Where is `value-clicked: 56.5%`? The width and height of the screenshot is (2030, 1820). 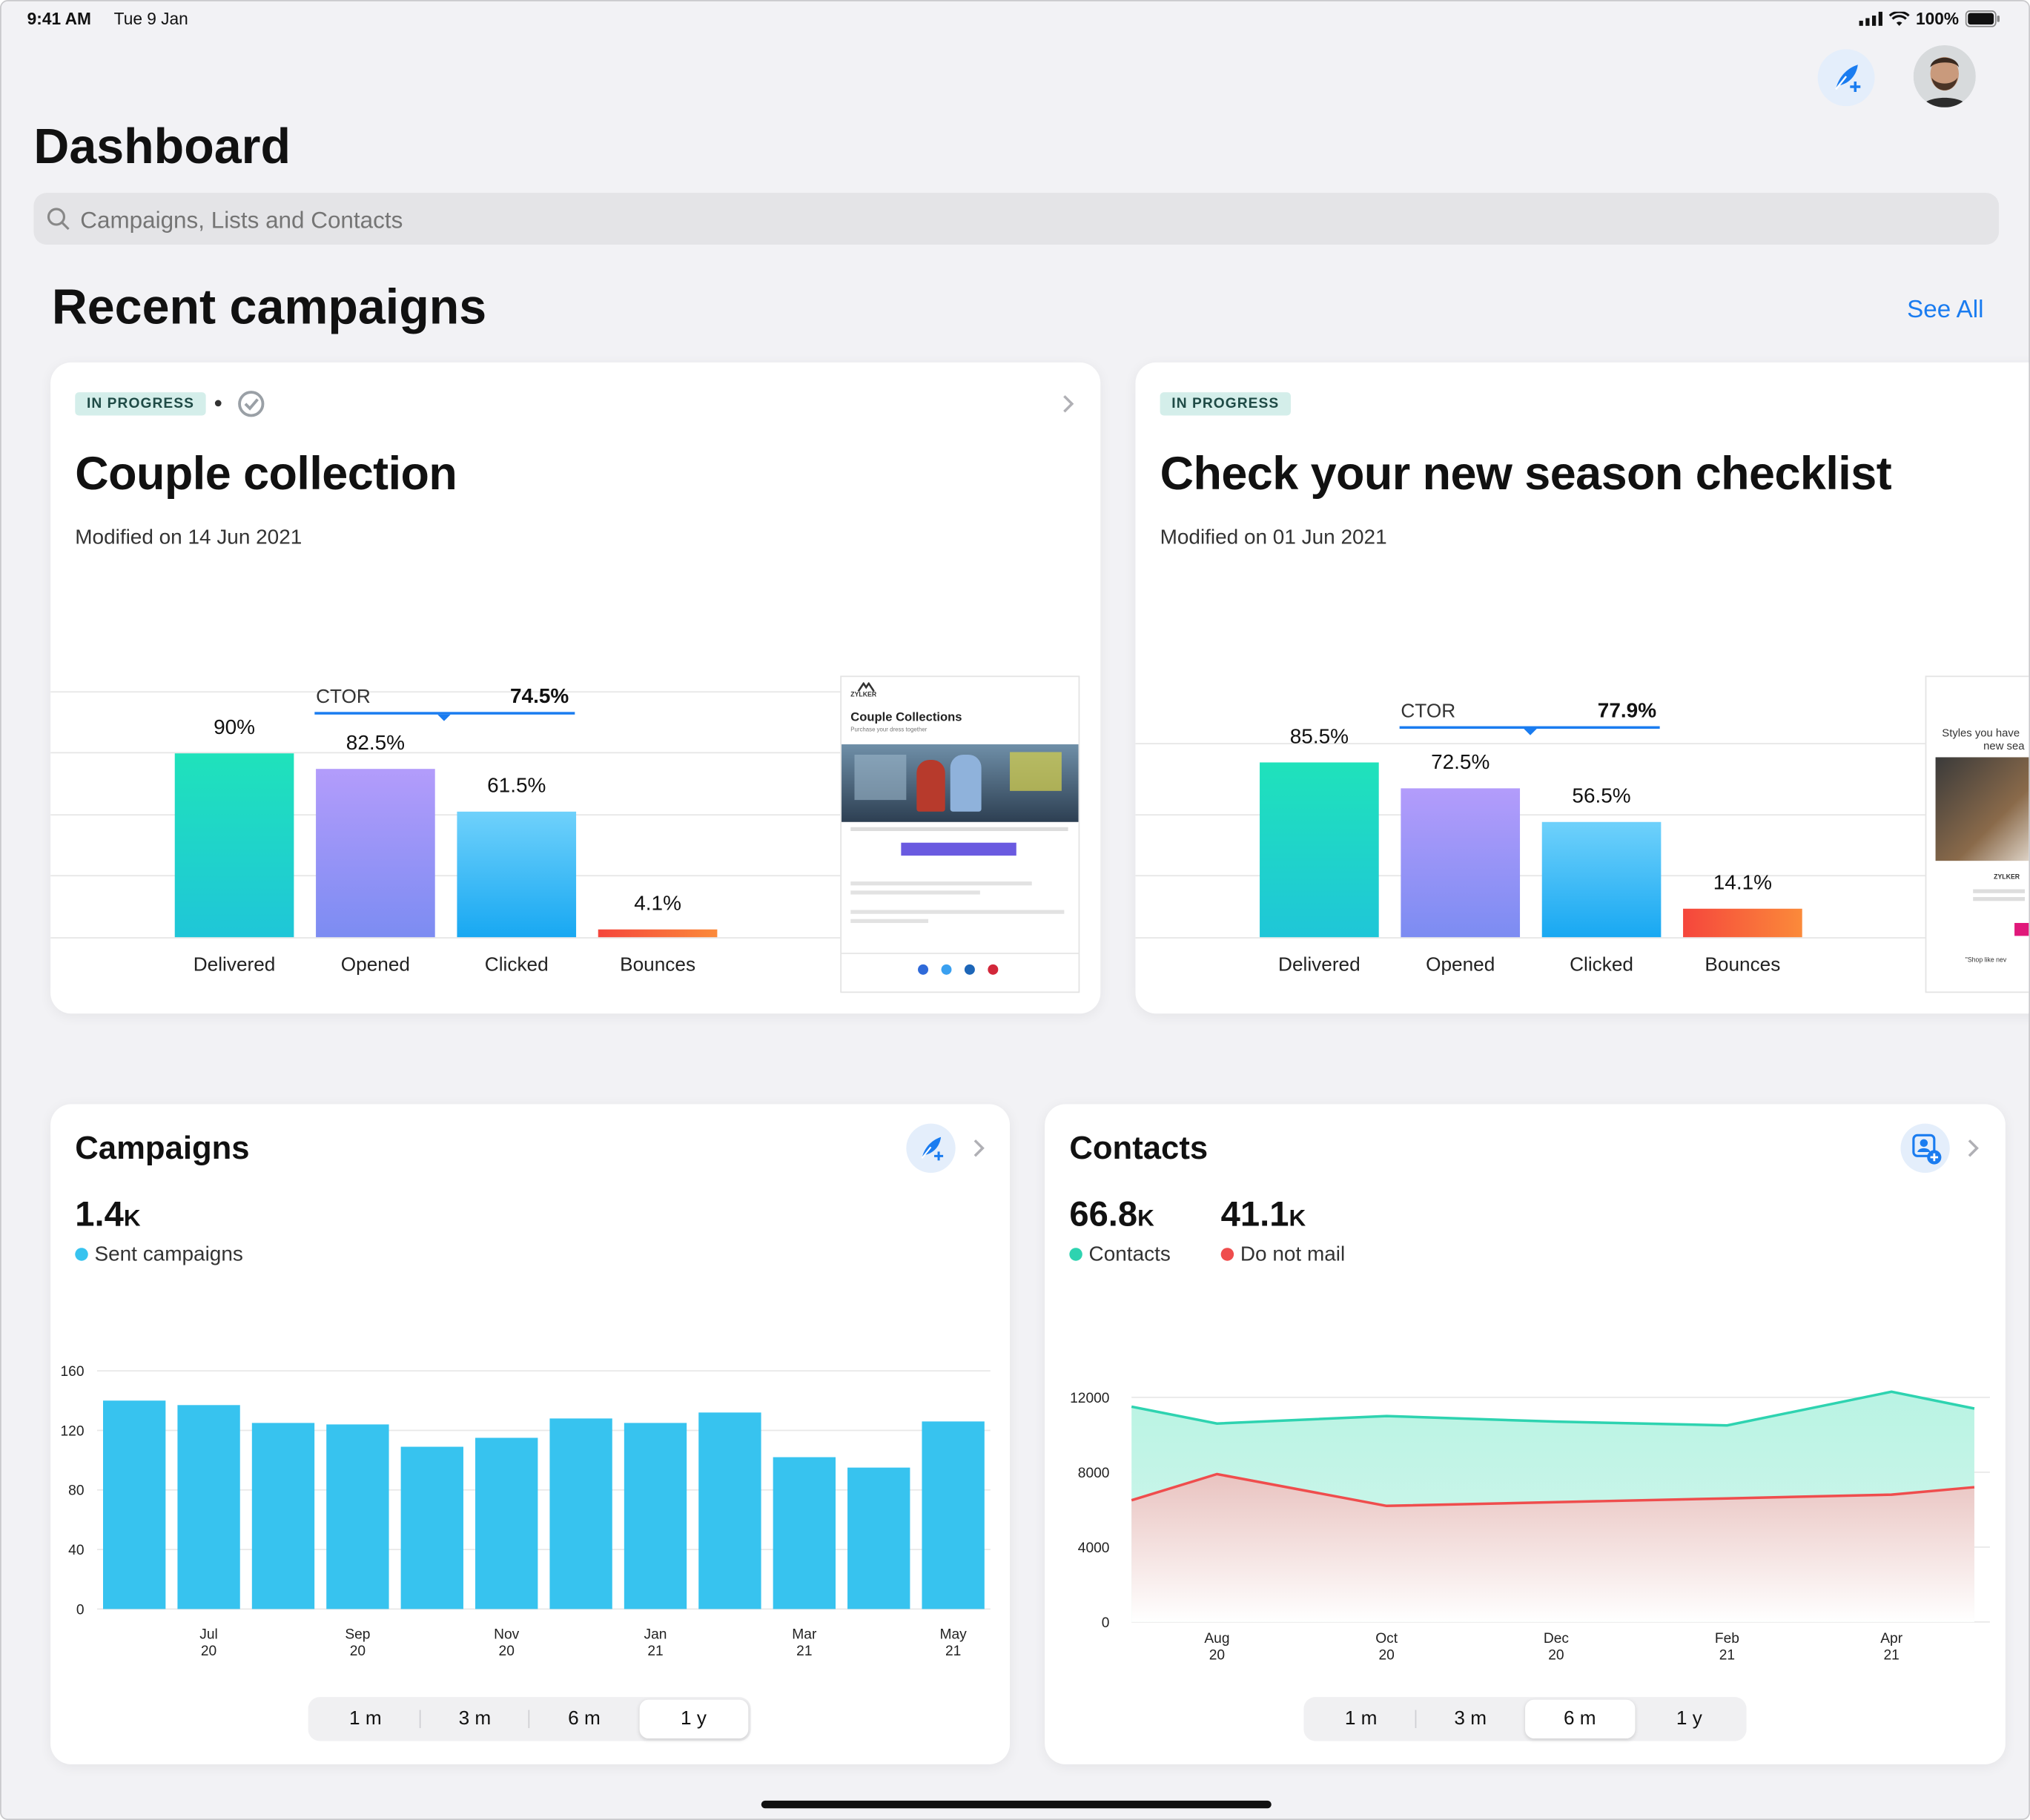
value-clicked: 56.5% is located at coordinates (1602, 797).